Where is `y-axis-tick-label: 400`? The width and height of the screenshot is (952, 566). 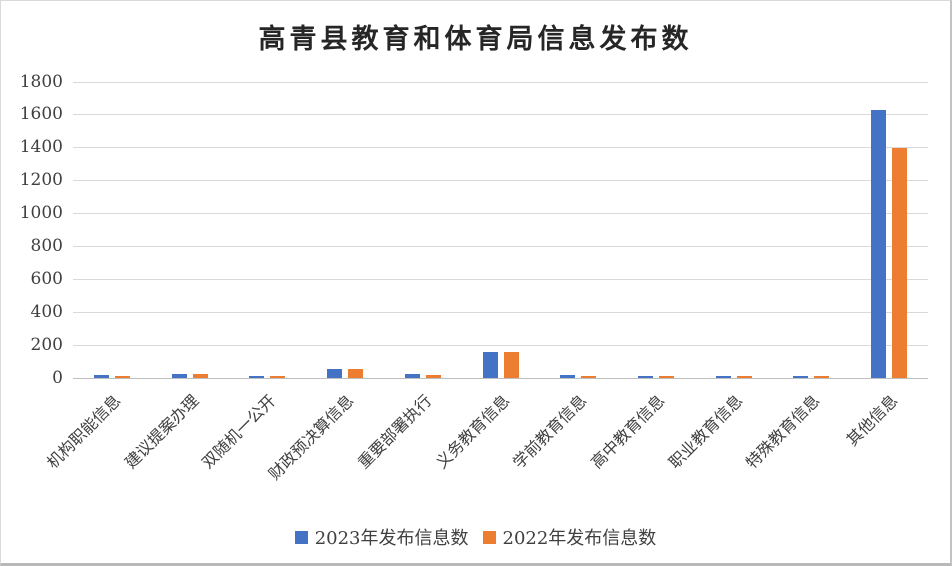
y-axis-tick-label: 400 is located at coordinates (46, 311).